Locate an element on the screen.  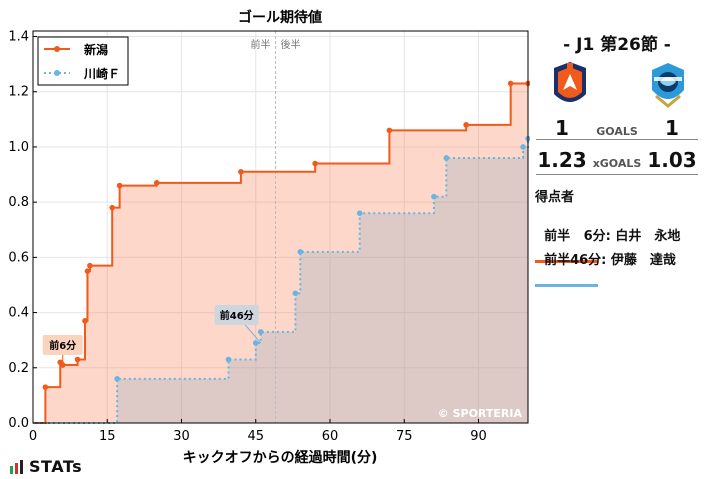
halftime-label-second: 後半 is located at coordinates (291, 44).